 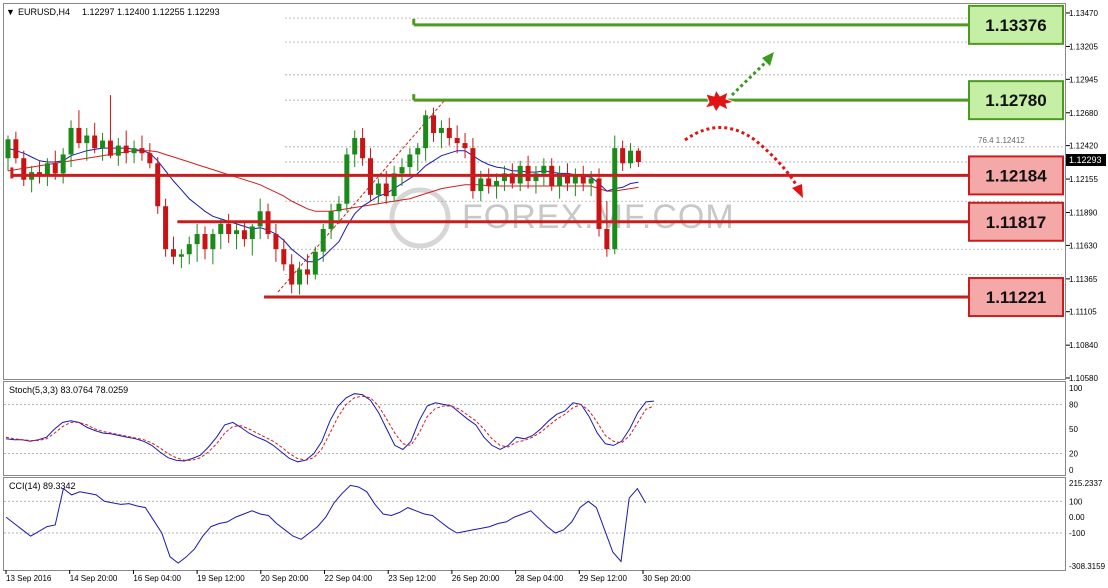 I want to click on stoch-main-line, so click(x=330, y=428).